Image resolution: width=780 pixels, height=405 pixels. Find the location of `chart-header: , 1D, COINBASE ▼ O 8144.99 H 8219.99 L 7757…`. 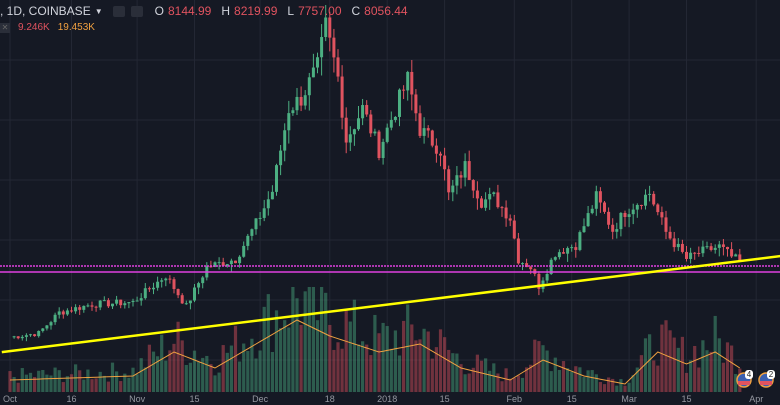

chart-header: , 1D, COINBASE ▼ O 8144.99 H 8219.99 L 7757… is located at coordinates (204, 11).